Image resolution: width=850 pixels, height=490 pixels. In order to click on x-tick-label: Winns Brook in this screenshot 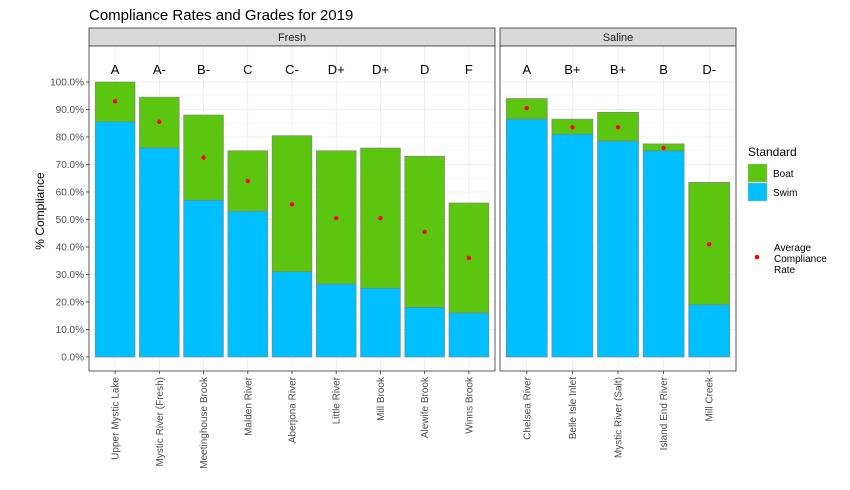, I will do `click(469, 405)`.